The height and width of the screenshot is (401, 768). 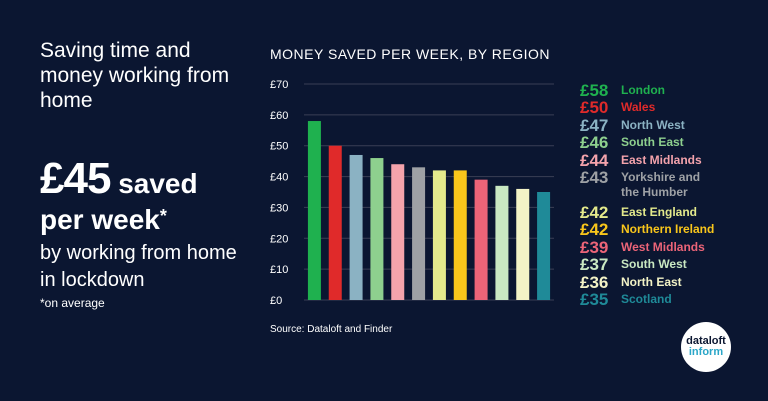 What do you see at coordinates (279, 208) in the screenshot?
I see `y-tick-label: £30` at bounding box center [279, 208].